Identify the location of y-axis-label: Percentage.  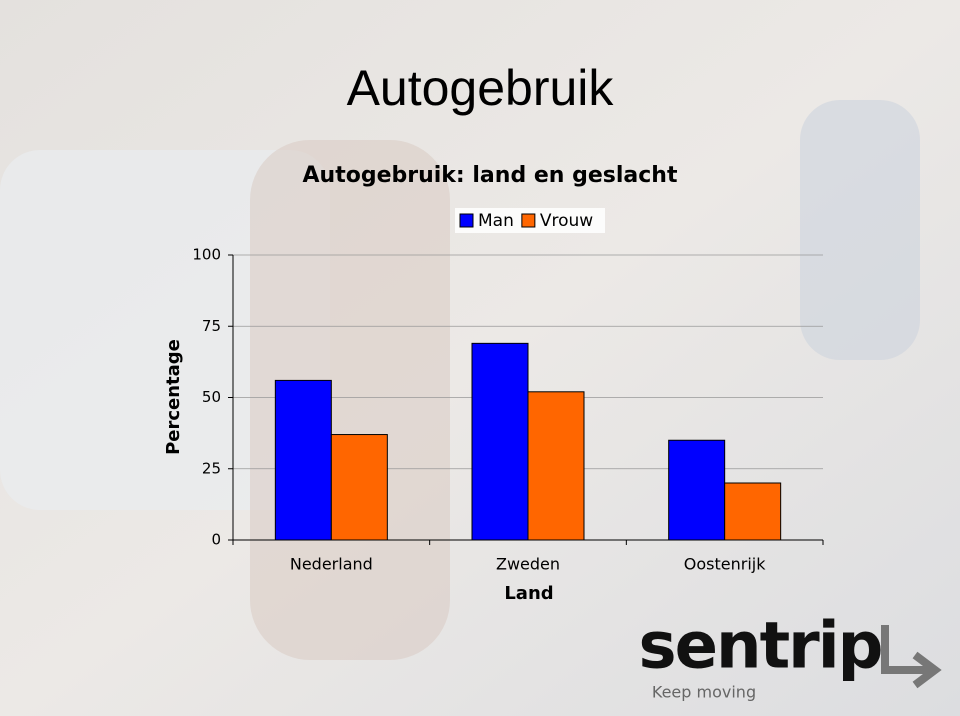
(173, 397).